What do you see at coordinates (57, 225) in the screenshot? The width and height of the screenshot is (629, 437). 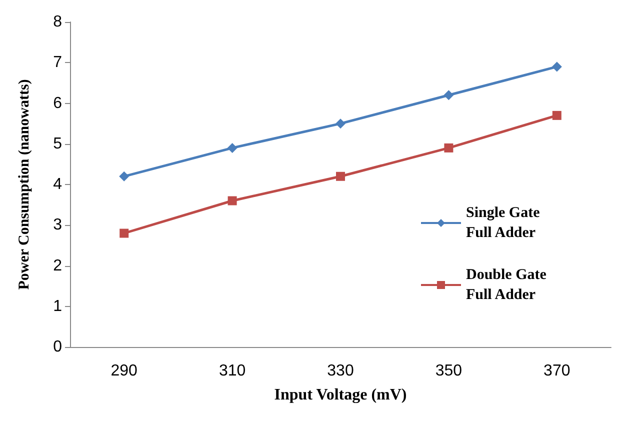 I see `y-tick-label: 3` at bounding box center [57, 225].